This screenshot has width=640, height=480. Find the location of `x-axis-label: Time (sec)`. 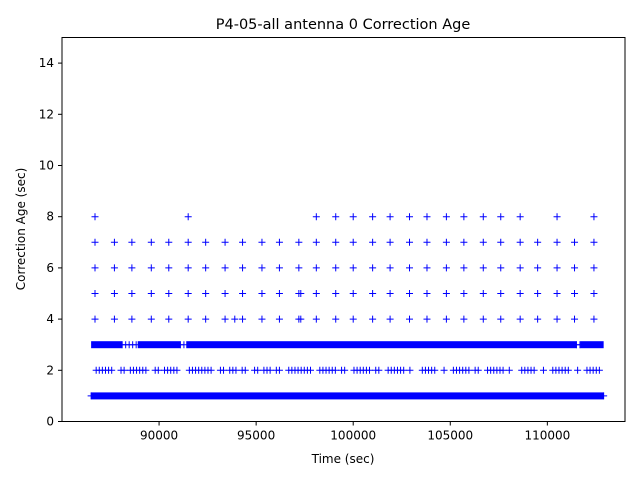

x-axis-label: Time (sec) is located at coordinates (343, 459).